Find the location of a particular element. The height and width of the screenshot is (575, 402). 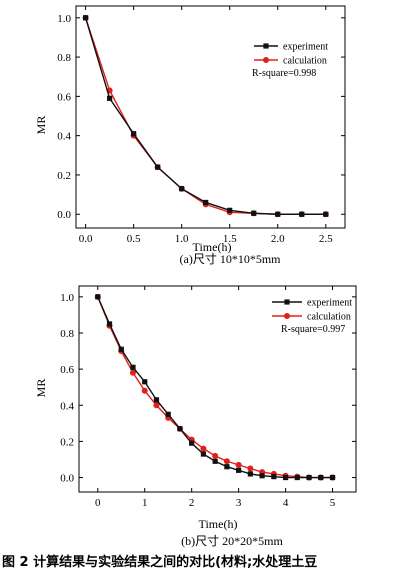

x-tick-label: 4 is located at coordinates (286, 503).